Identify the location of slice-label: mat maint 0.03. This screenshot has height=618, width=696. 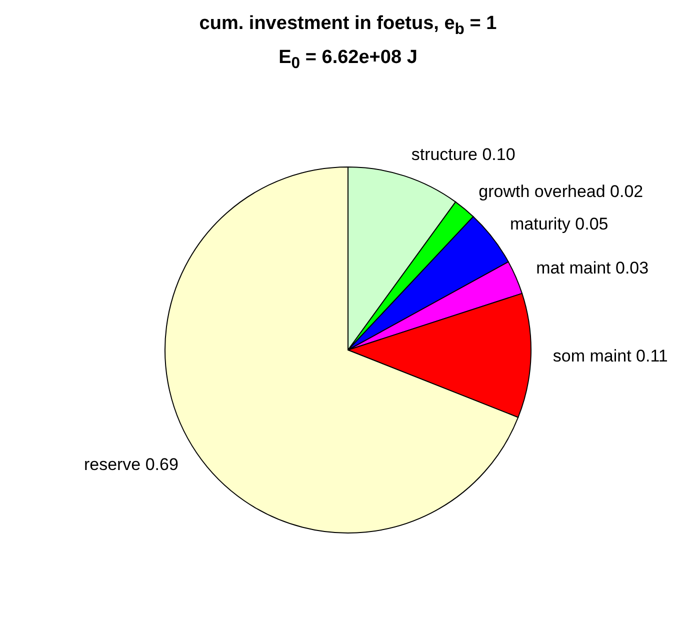
(592, 268).